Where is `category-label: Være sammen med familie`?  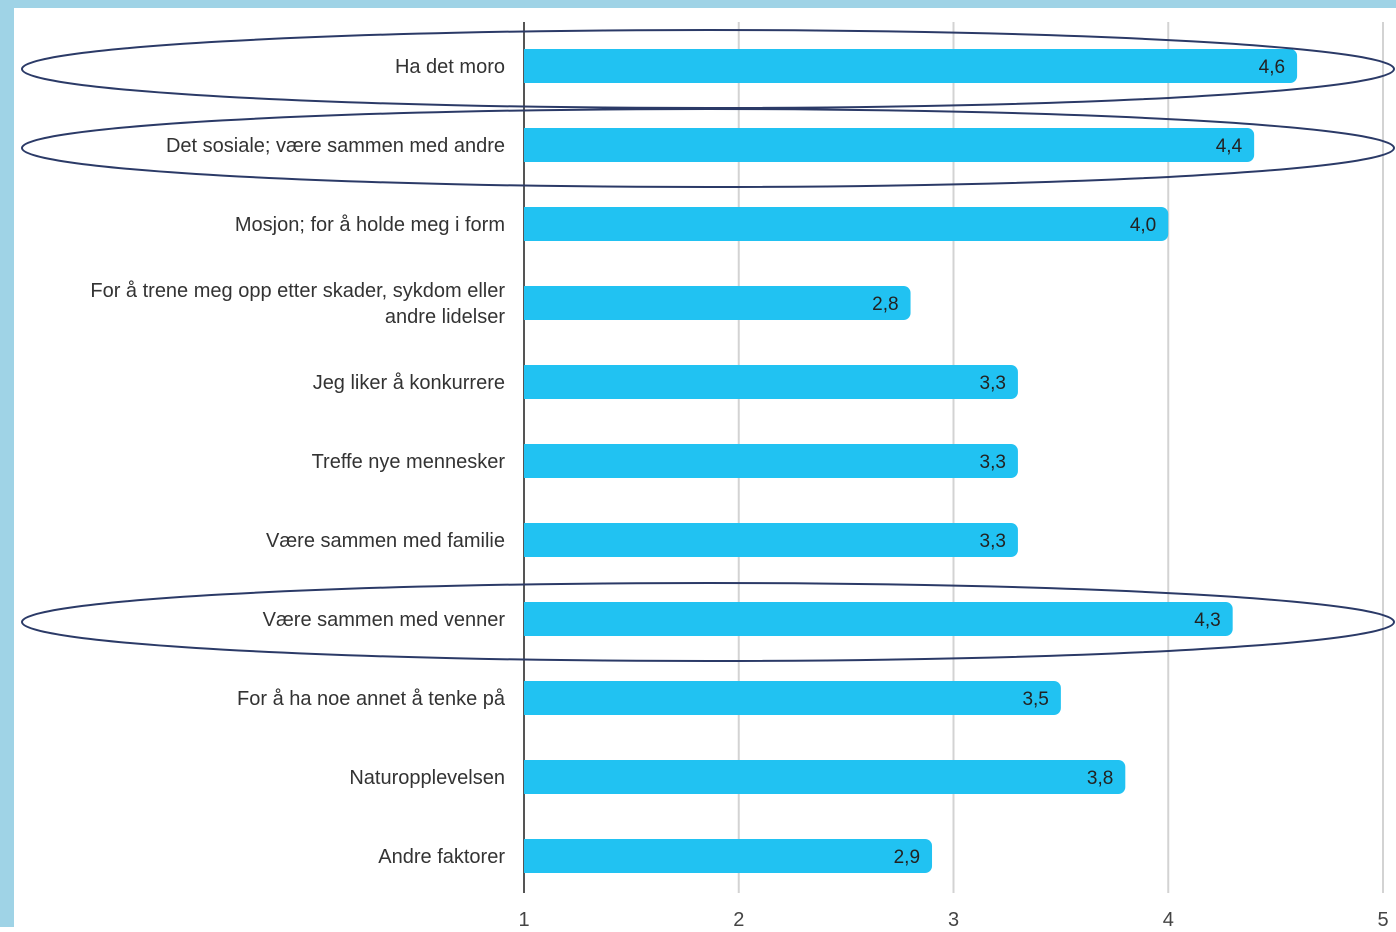
category-label: Være sammen med familie is located at coordinates (385, 541).